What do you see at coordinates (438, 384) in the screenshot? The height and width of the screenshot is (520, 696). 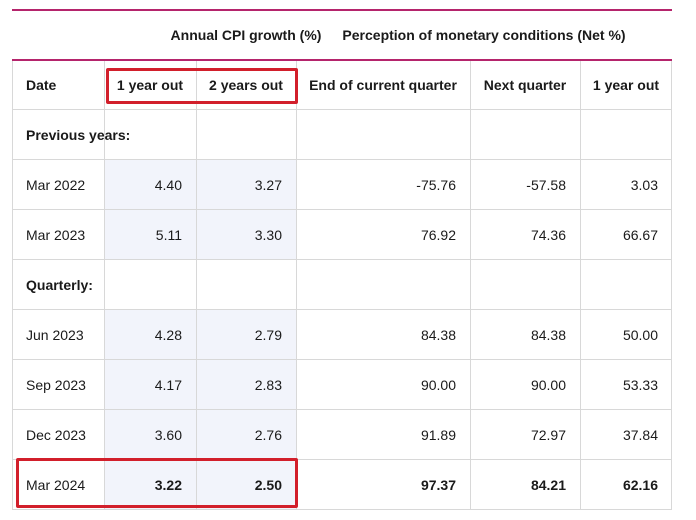 I see `cell-end-quarter: 90.00` at bounding box center [438, 384].